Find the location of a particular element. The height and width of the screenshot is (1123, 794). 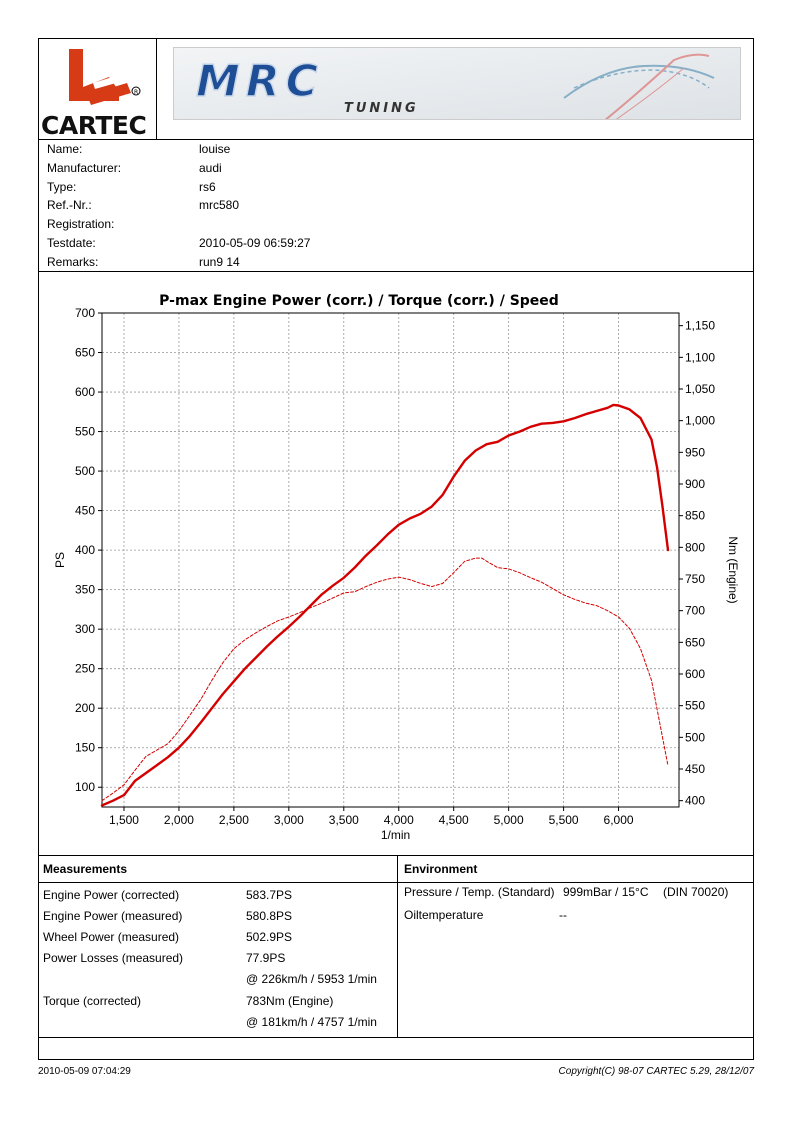

info-value: rs6 is located at coordinates (207, 186).